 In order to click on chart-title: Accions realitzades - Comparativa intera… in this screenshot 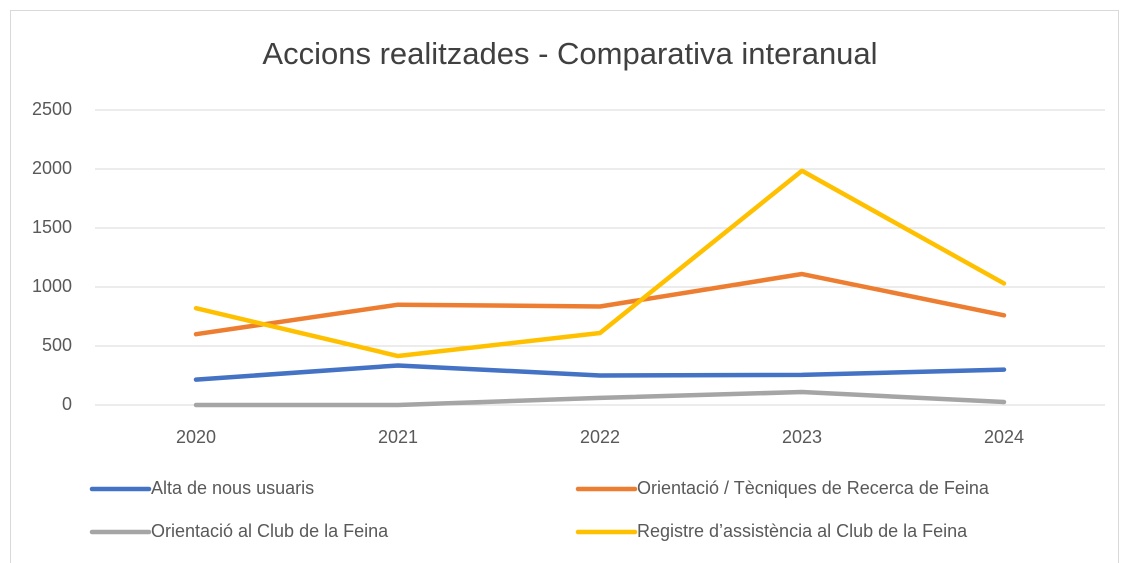, I will do `click(569, 53)`.